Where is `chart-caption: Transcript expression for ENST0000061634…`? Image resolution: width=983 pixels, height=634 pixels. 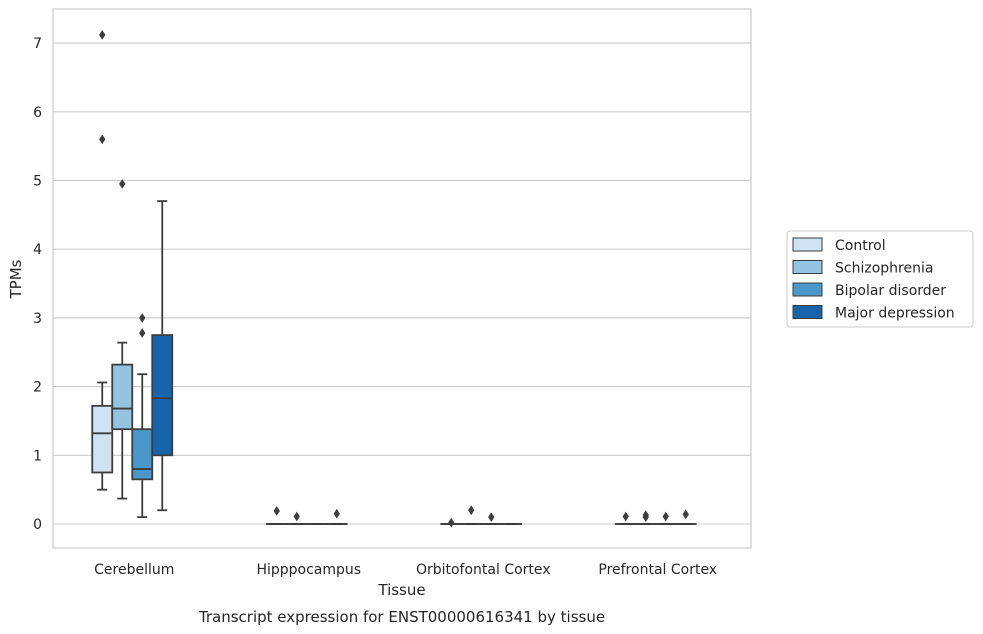
chart-caption: Transcript expression for ENST0000061634… is located at coordinates (401, 617).